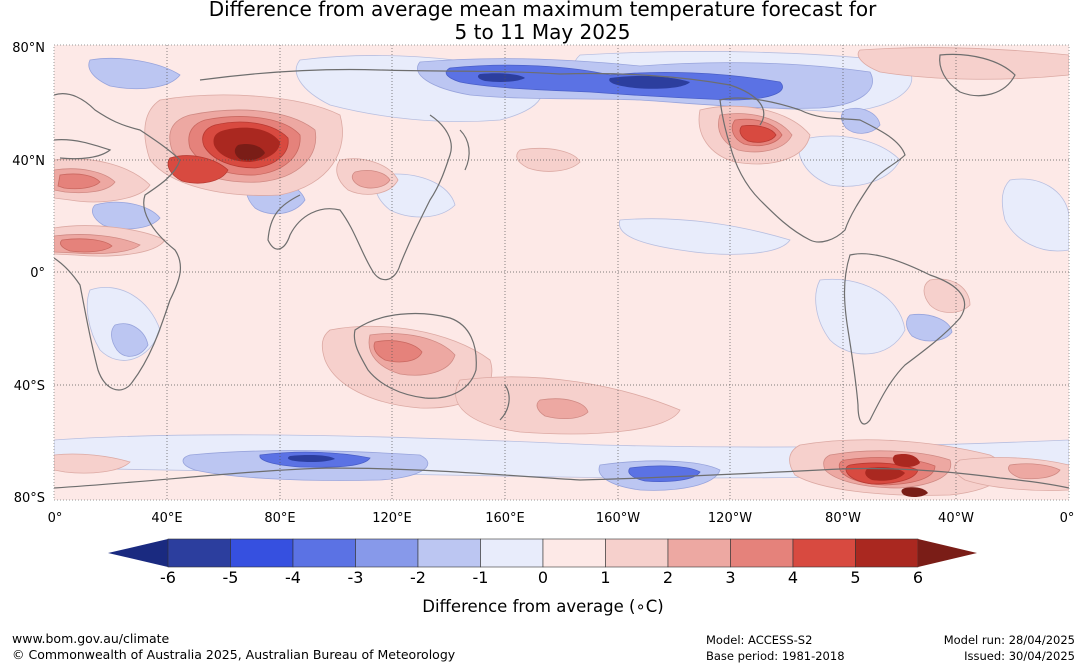 The width and height of the screenshot is (1085, 667). Describe the element at coordinates (29, 386) in the screenshot. I see `lat-label-40s: 40°S` at that location.